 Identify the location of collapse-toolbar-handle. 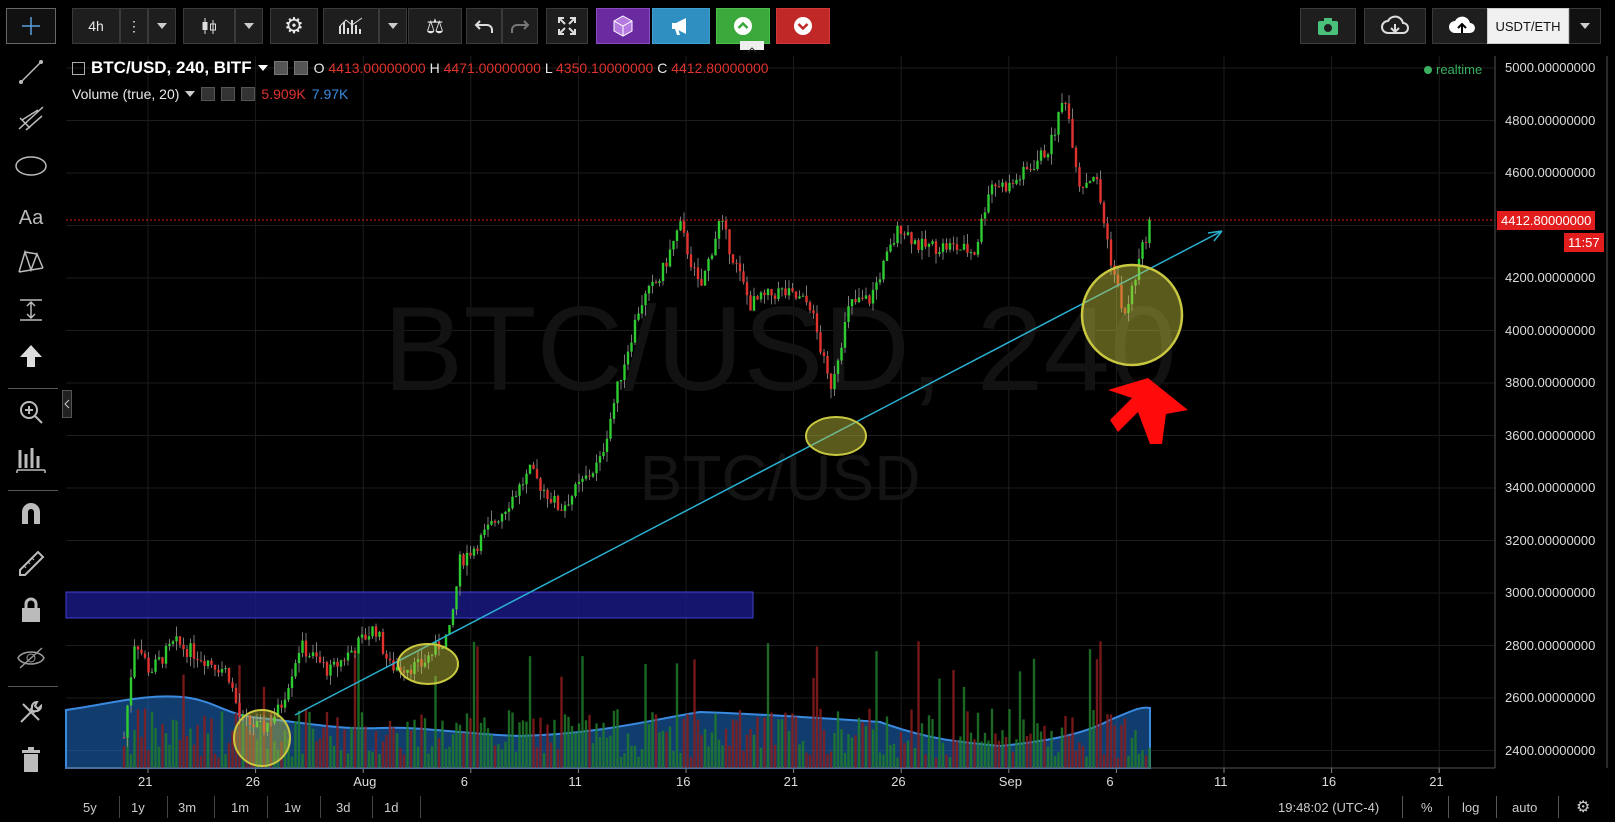
(752, 47).